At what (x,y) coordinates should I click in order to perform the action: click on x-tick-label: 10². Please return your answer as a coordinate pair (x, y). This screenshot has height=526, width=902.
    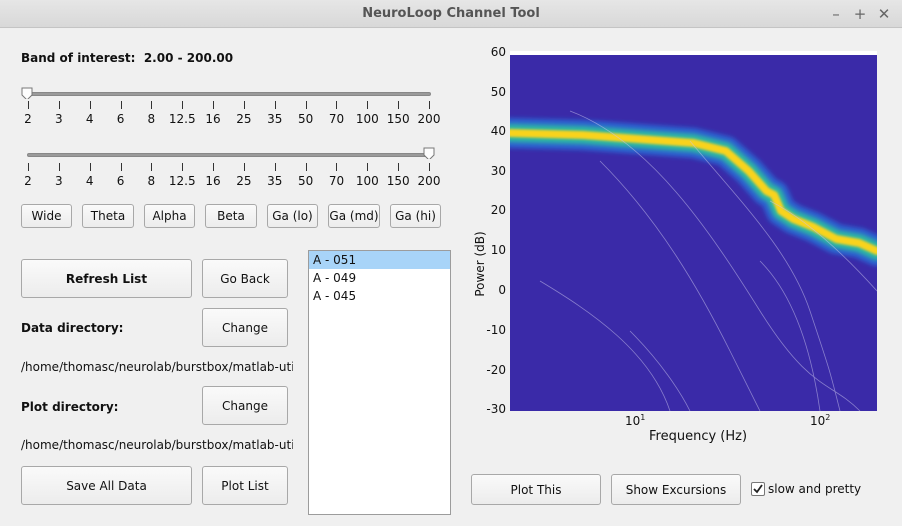
    Looking at the image, I should click on (820, 420).